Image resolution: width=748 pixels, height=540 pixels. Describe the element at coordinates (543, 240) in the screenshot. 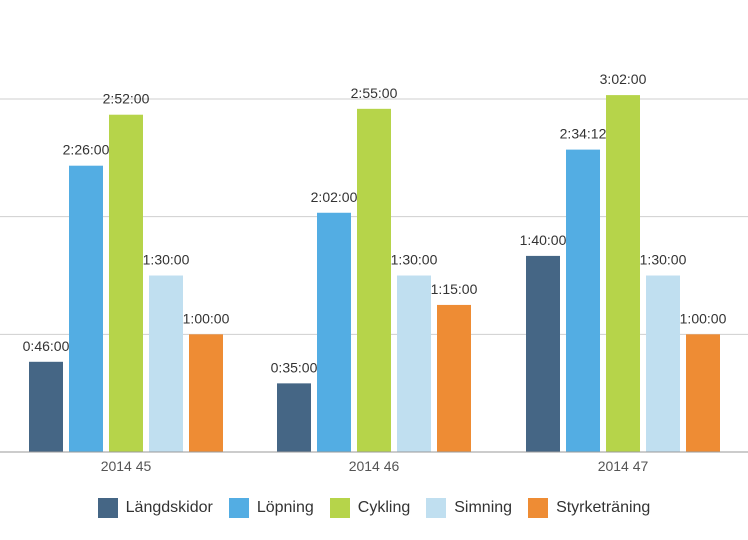

I see `data-label: 1:40:00` at that location.